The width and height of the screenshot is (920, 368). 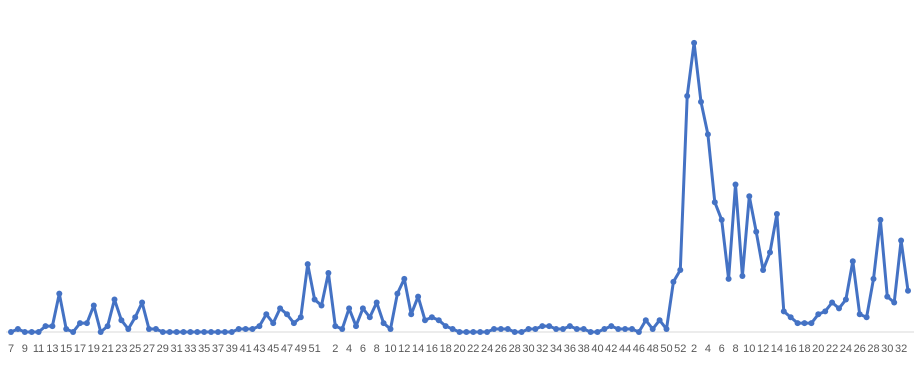 What do you see at coordinates (666, 349) in the screenshot?
I see `x-tick-label: 50` at bounding box center [666, 349].